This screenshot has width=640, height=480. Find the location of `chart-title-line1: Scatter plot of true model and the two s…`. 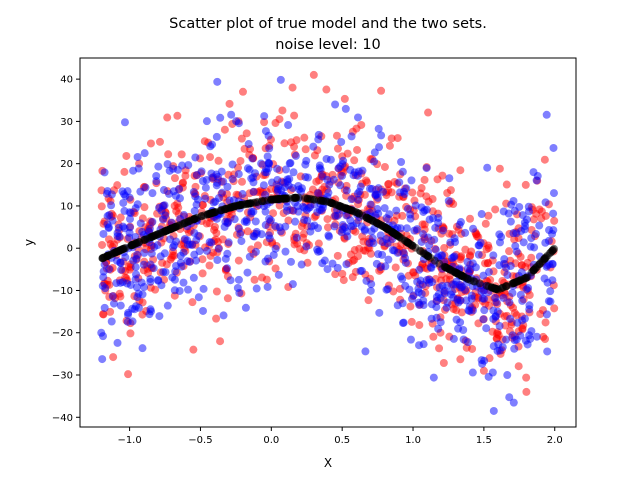

chart-title-line1: Scatter plot of true model and the two s… is located at coordinates (328, 24).